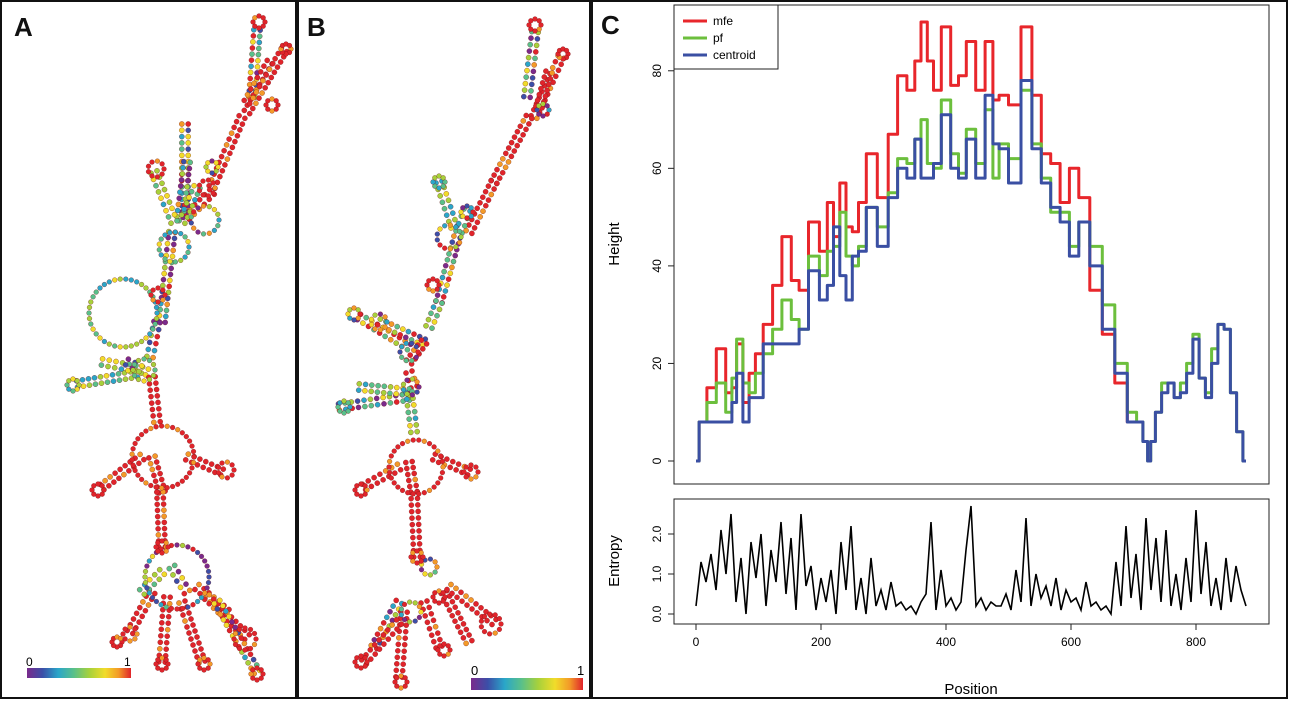 The height and width of the screenshot is (703, 1290). I want to click on scale-a-max: 1, so click(127, 662).